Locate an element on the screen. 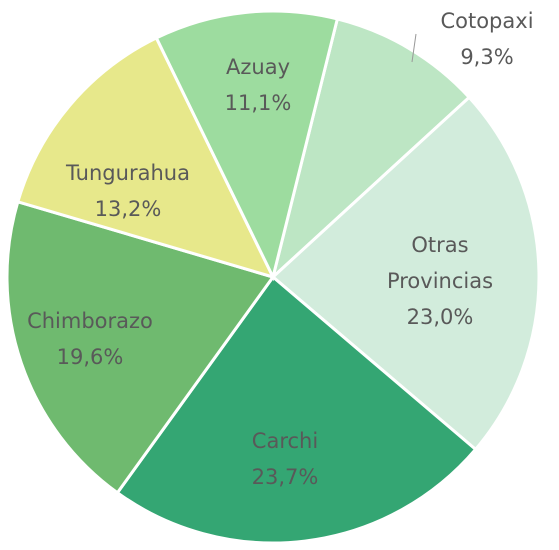  slice-label: Cotopaxi is located at coordinates (486, 21).